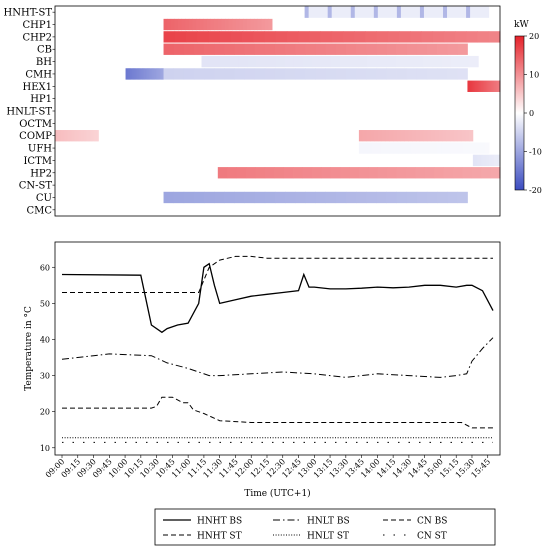  Describe the element at coordinates (277, 298) in the screenshot. I see `series-hnht-bs` at that location.